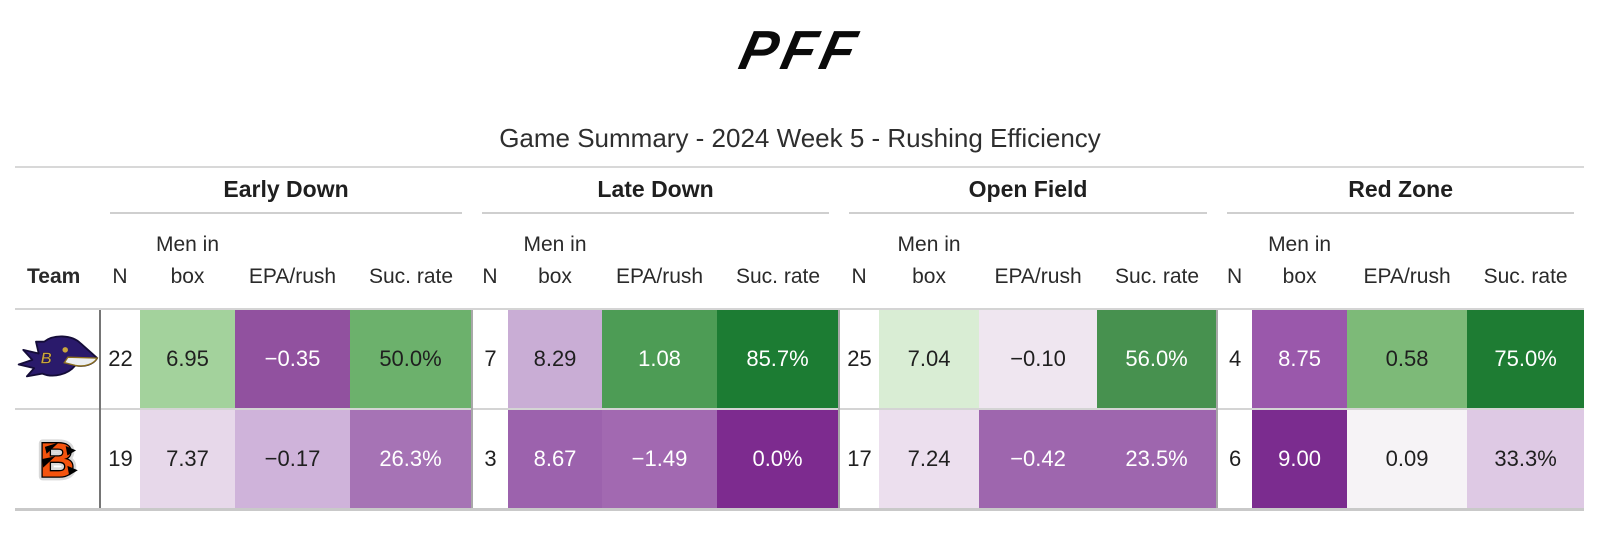  I want to click on group-header-row: Early Down Late Down Open Field Red Zone, so click(800, 190).